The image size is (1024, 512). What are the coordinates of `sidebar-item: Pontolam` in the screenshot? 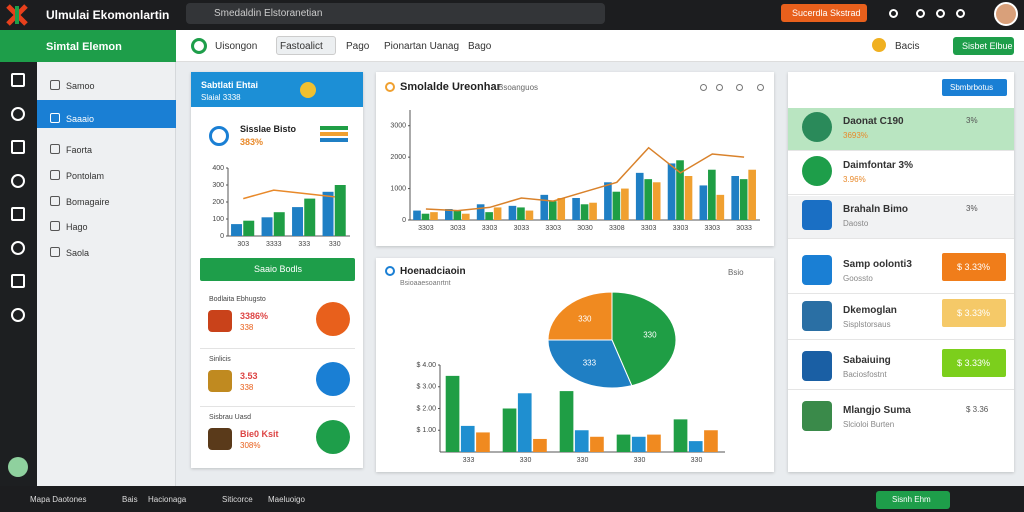 It's located at (85, 176).